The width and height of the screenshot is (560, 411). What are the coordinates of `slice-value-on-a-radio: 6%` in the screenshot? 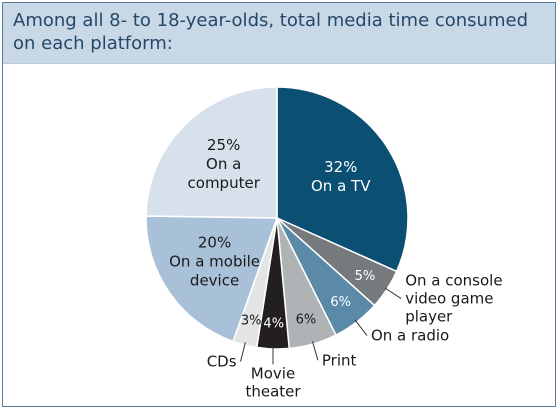 It's located at (340, 302).